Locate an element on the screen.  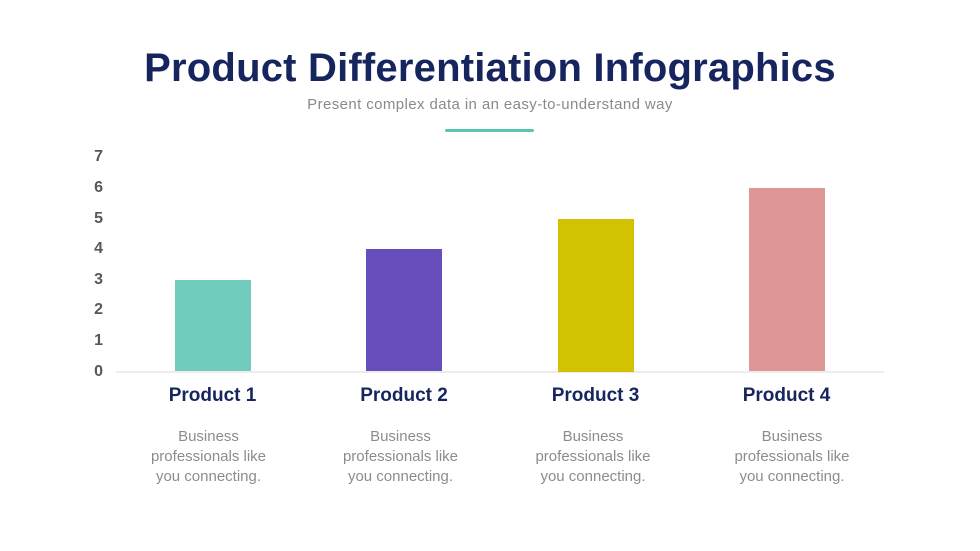
y-axis-tick-label: 2 is located at coordinates (98, 310).